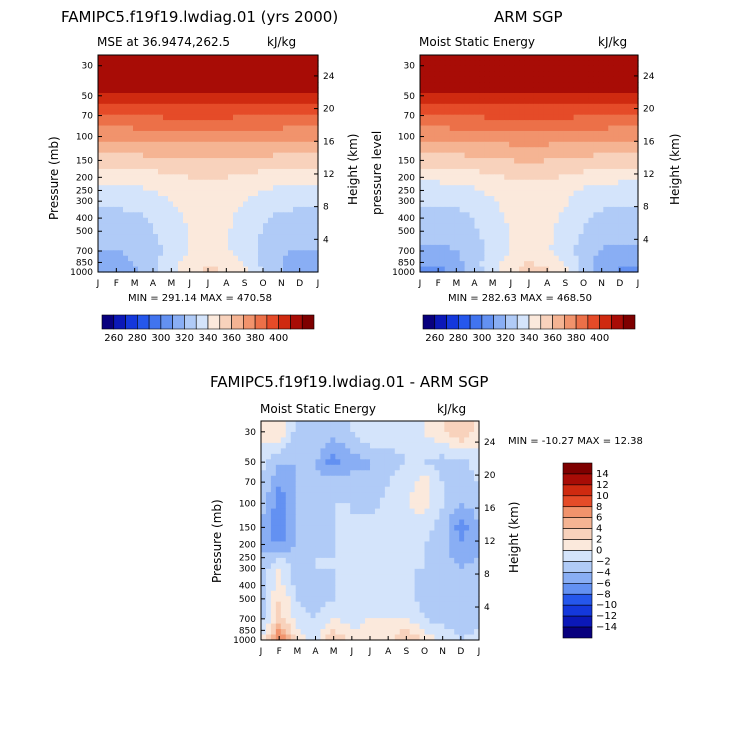  What do you see at coordinates (226, 284) in the screenshot?
I see `x-tick-label: A` at bounding box center [226, 284].